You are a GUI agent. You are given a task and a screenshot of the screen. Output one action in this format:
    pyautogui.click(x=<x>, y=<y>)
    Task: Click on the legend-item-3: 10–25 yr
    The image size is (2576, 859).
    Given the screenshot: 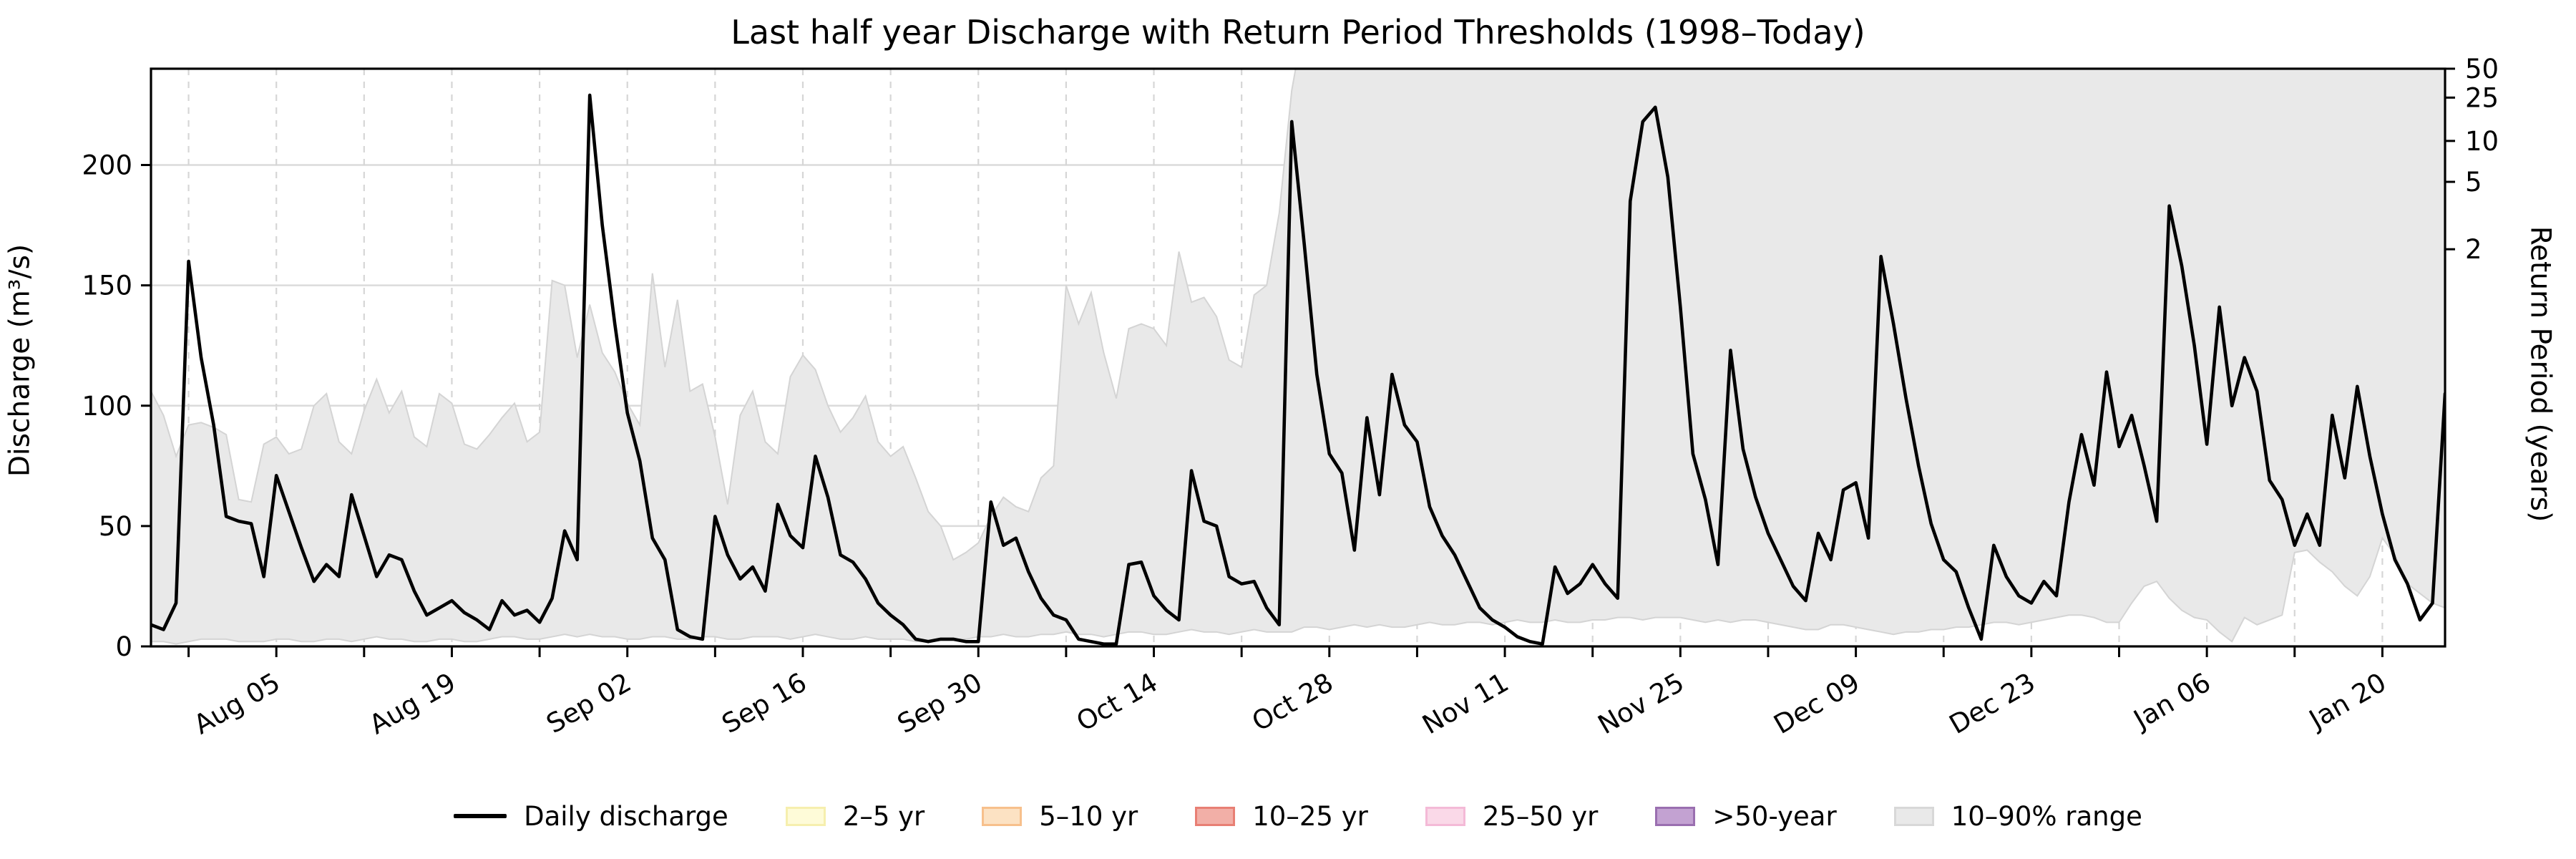 What is the action you would take?
    pyautogui.click(x=1281, y=816)
    